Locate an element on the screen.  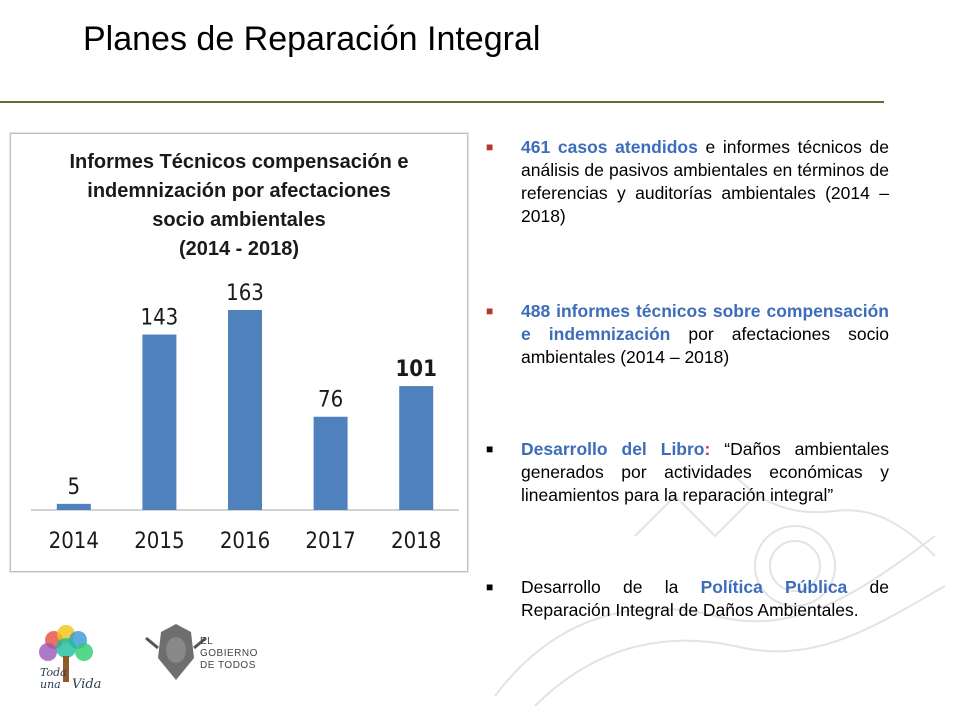
data-label-2017: 76 is located at coordinates (330, 400).